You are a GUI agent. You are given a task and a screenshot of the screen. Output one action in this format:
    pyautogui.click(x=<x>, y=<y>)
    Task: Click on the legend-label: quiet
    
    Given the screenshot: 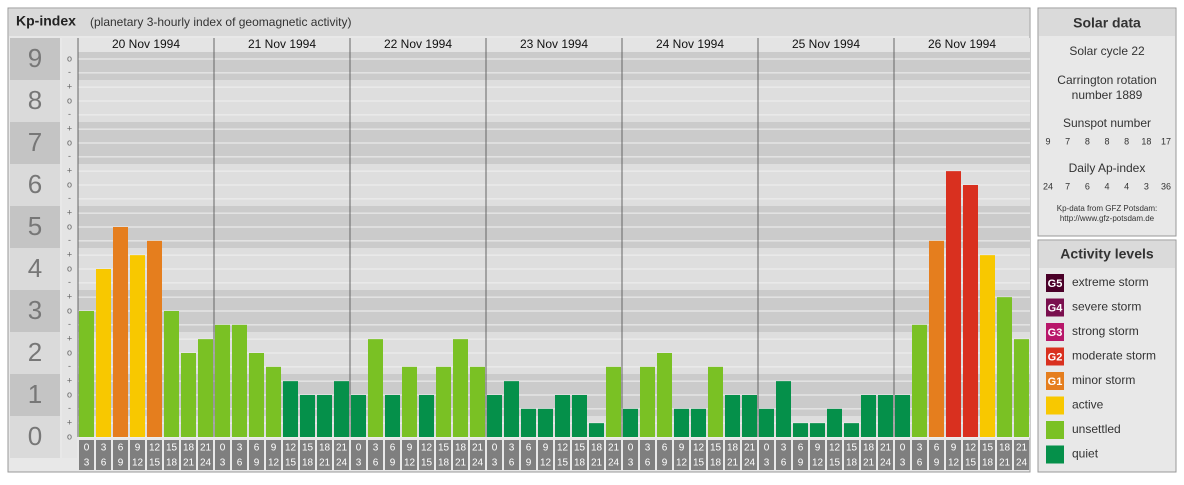 What is the action you would take?
    pyautogui.click(x=1085, y=454)
    